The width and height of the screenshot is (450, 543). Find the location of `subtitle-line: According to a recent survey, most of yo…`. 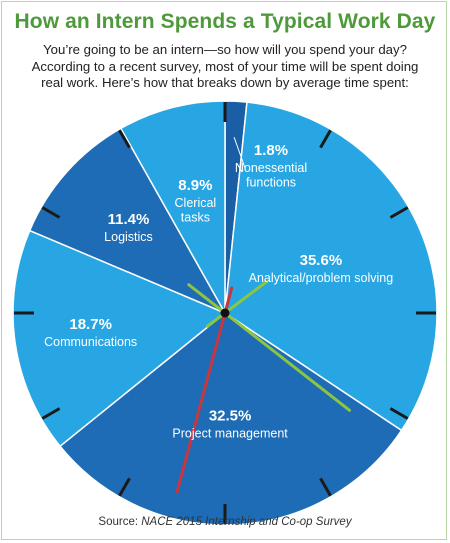

subtitle-line: According to a recent survey, most of yo… is located at coordinates (225, 66).